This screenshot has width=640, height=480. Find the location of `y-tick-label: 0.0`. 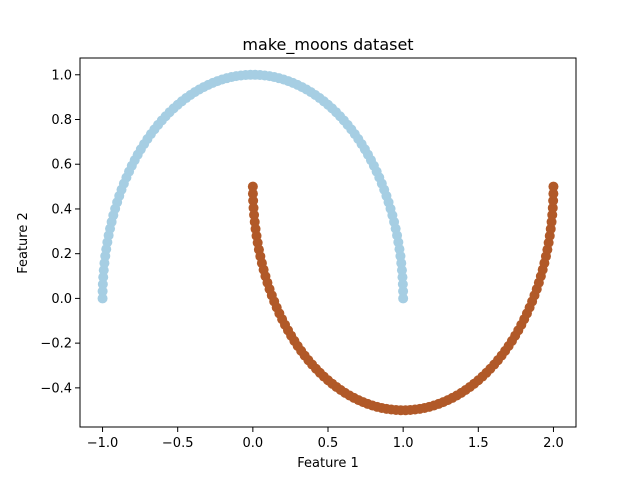

y-tick-label: 0.0 is located at coordinates (61, 299).